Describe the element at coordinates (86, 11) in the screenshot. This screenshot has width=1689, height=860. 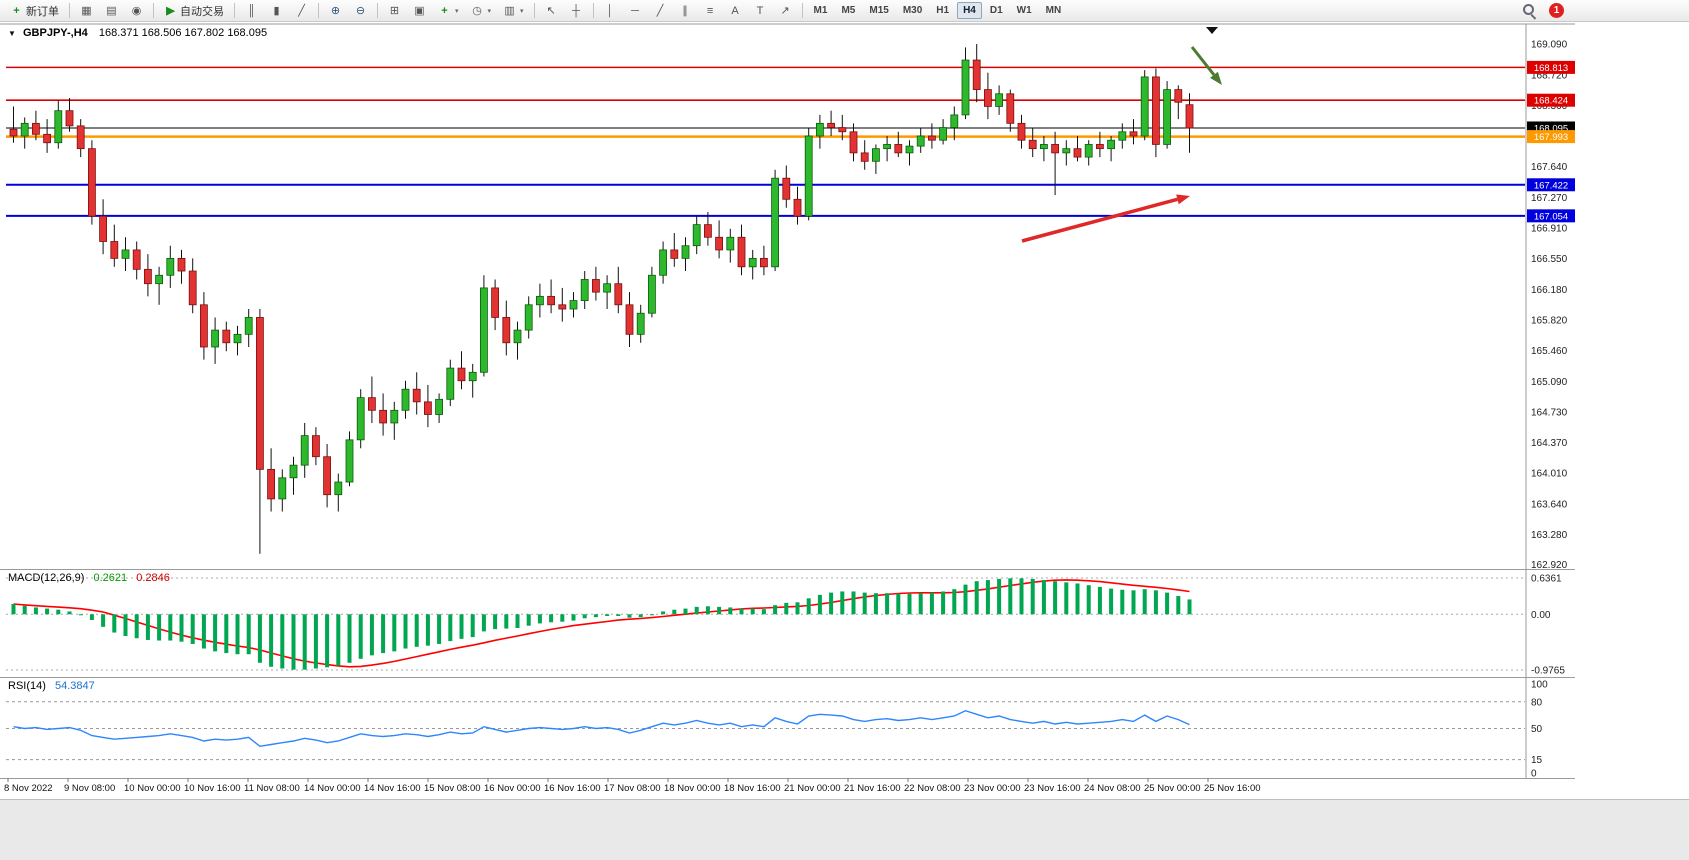
I see `charts-button: ▦` at that location.